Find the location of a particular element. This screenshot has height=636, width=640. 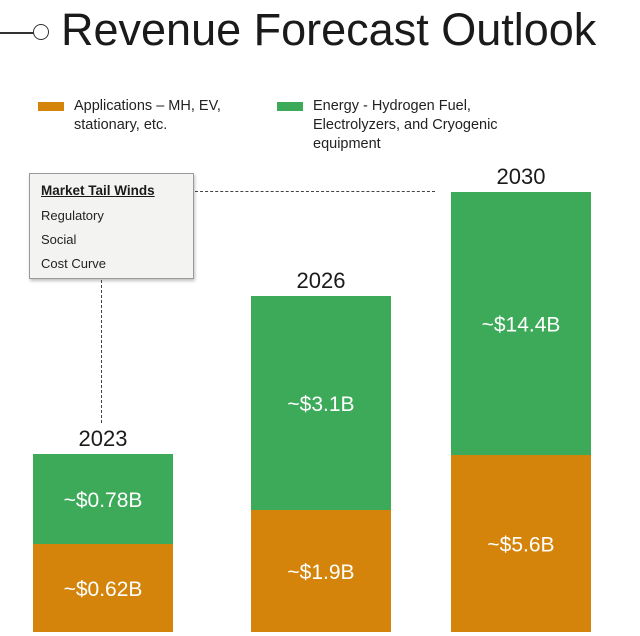

bar-2030-applications is located at coordinates (521, 543).